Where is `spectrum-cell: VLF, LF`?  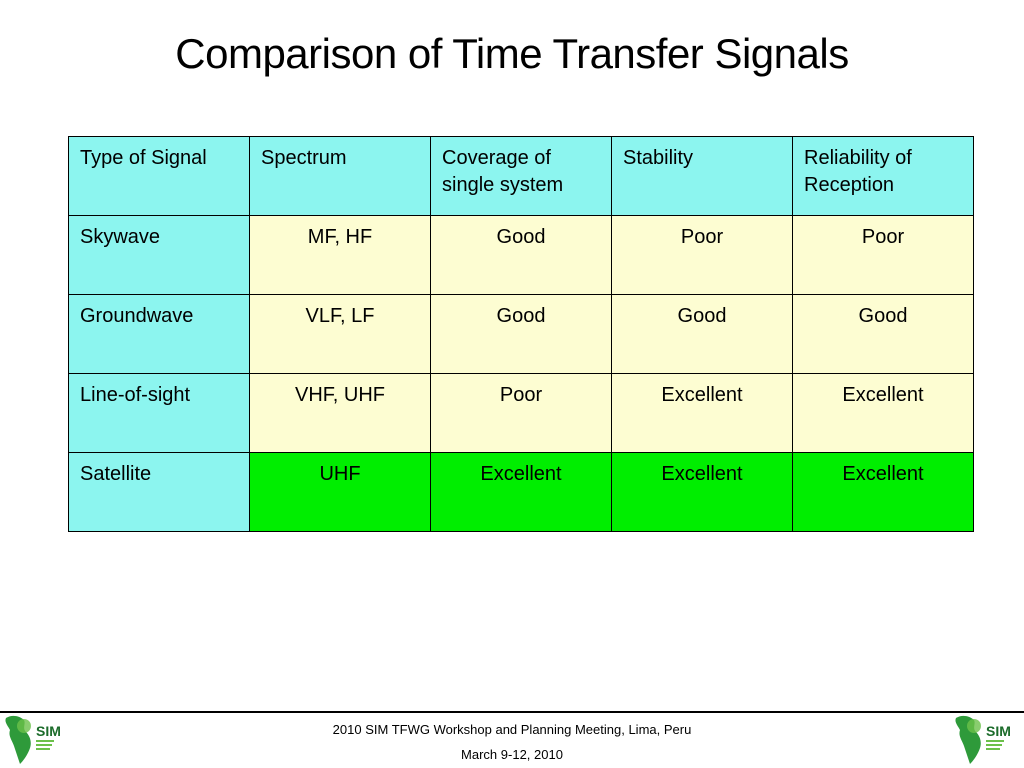 spectrum-cell: VLF, LF is located at coordinates (340, 334).